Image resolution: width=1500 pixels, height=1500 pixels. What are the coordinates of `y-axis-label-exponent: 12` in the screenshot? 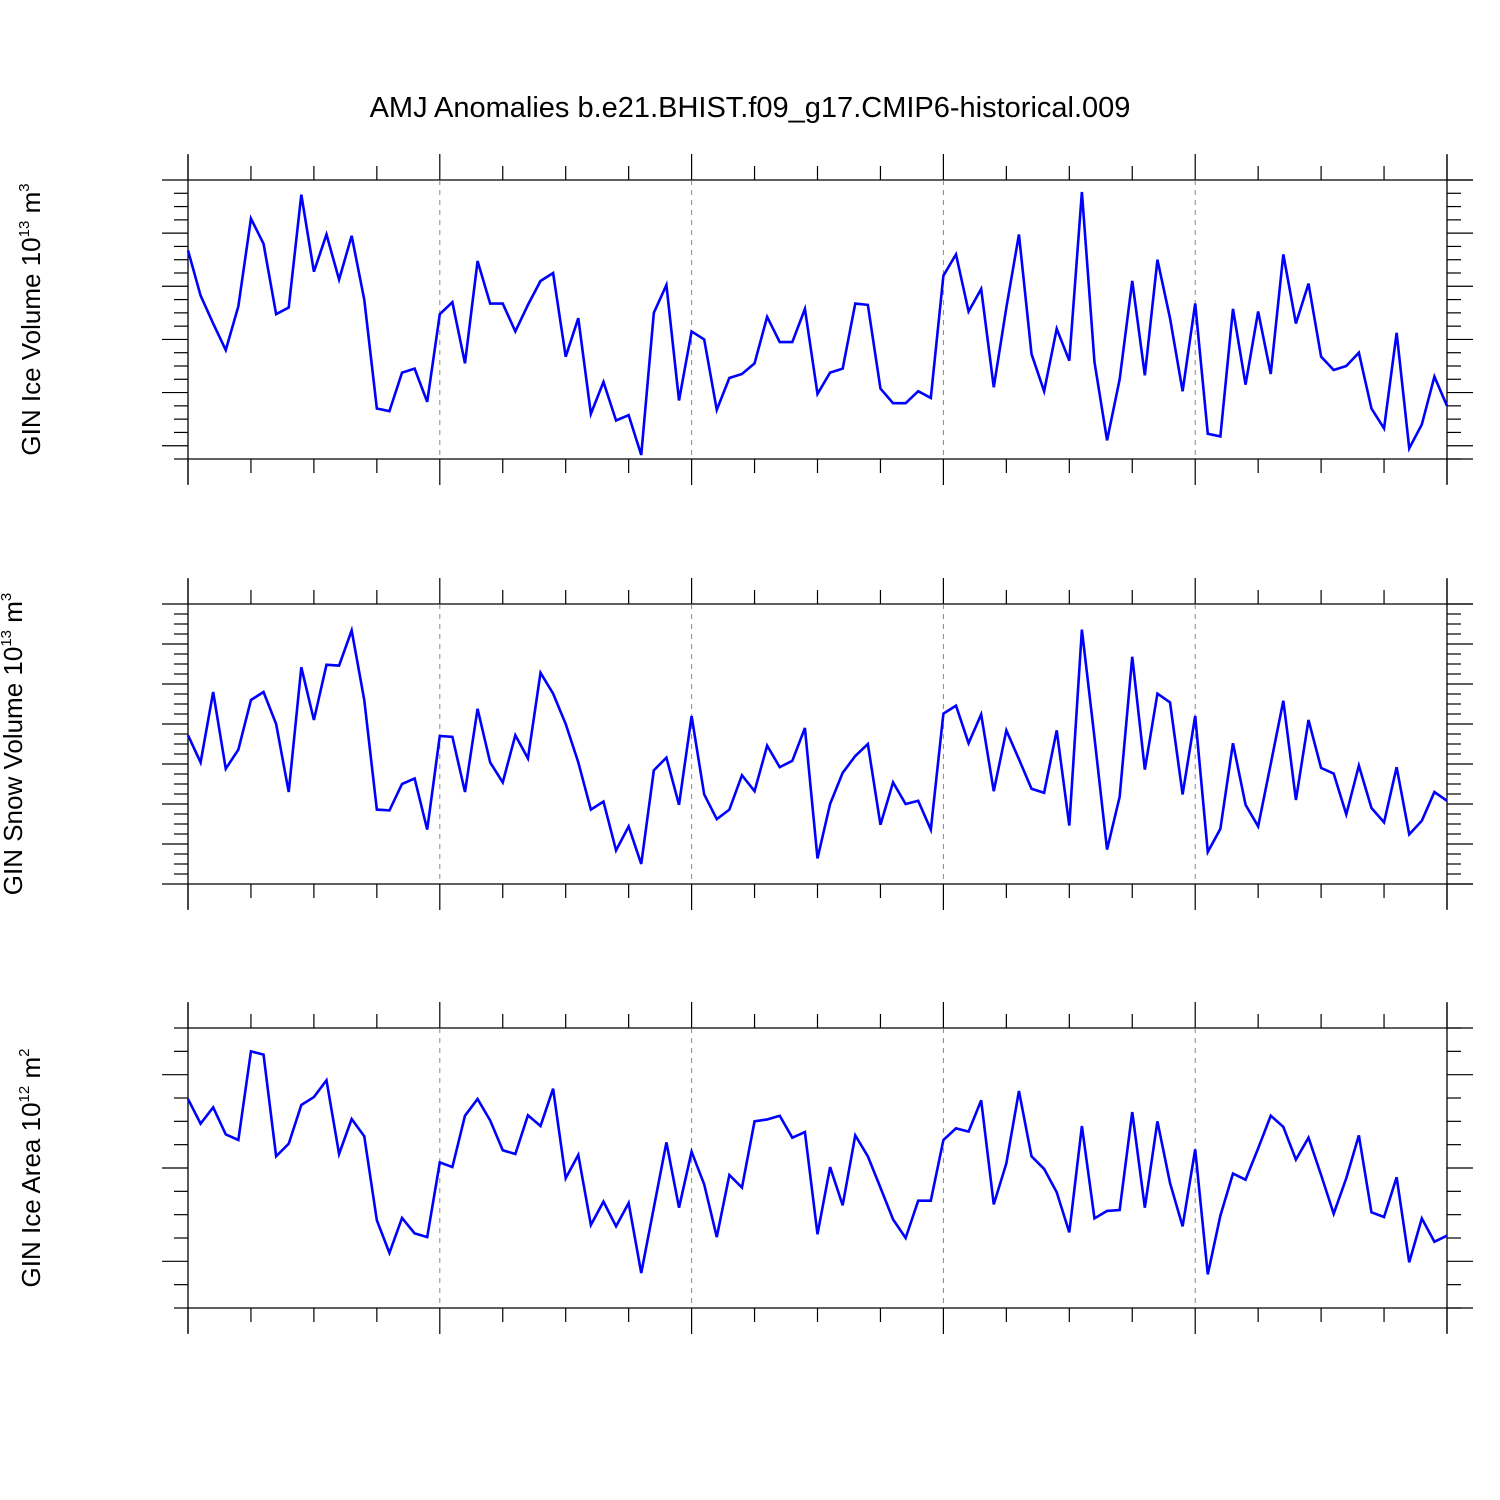 It's located at (24, 1094).